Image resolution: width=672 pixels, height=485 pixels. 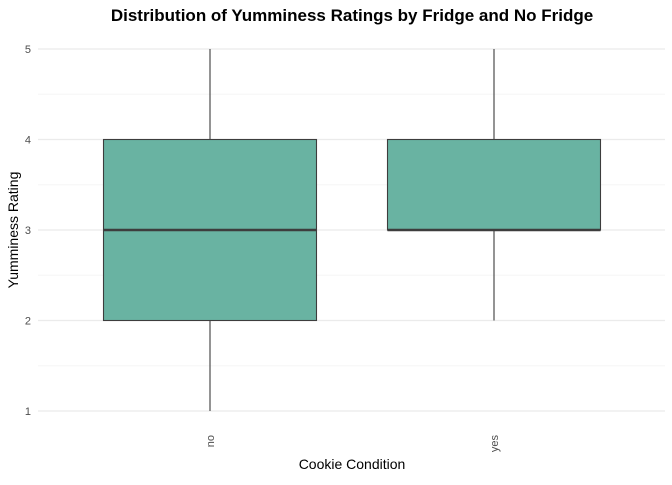 I want to click on iqr-box, so click(x=494, y=184).